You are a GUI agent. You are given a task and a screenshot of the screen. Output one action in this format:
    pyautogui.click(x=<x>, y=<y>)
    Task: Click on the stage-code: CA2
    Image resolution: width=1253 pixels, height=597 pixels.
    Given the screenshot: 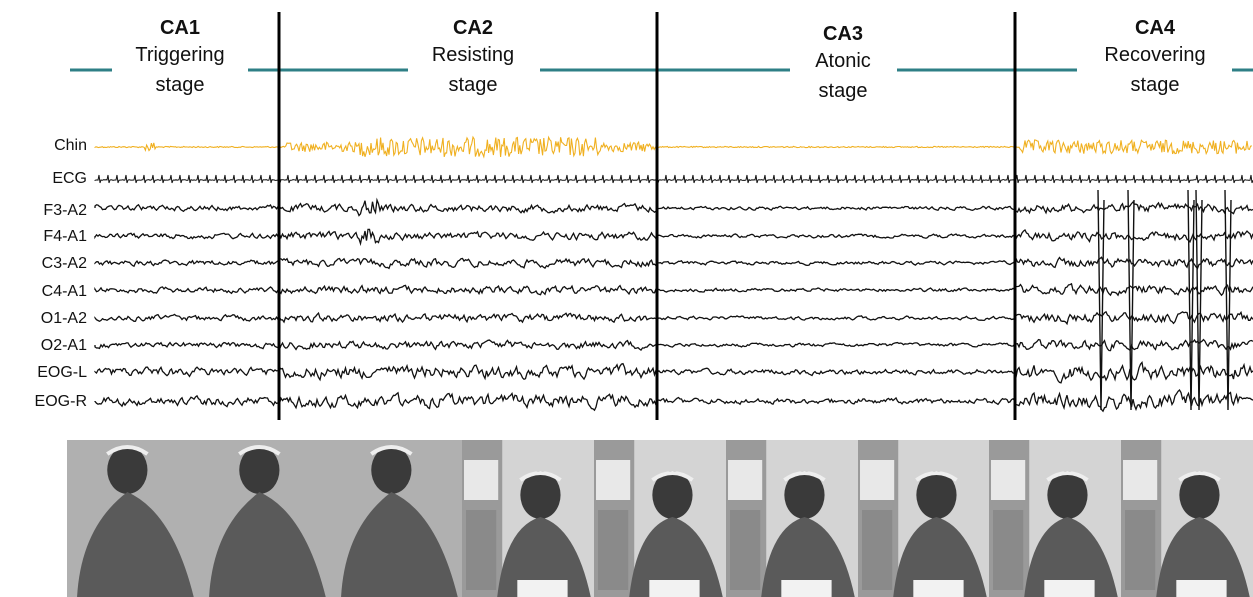 What is the action you would take?
    pyautogui.click(x=472, y=28)
    